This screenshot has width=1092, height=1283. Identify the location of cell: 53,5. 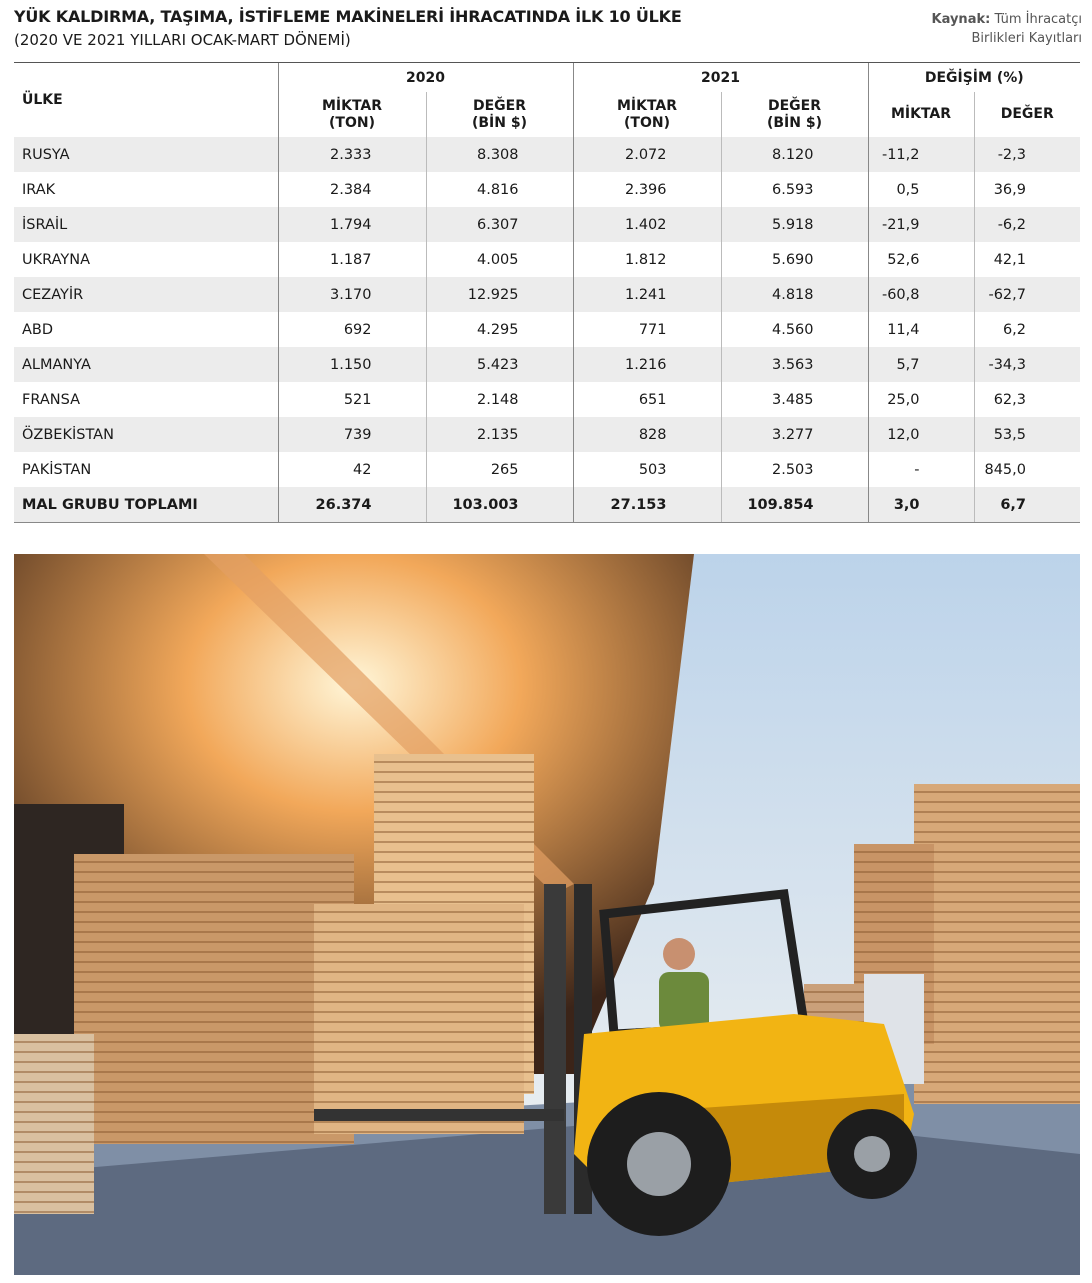
(1026, 434).